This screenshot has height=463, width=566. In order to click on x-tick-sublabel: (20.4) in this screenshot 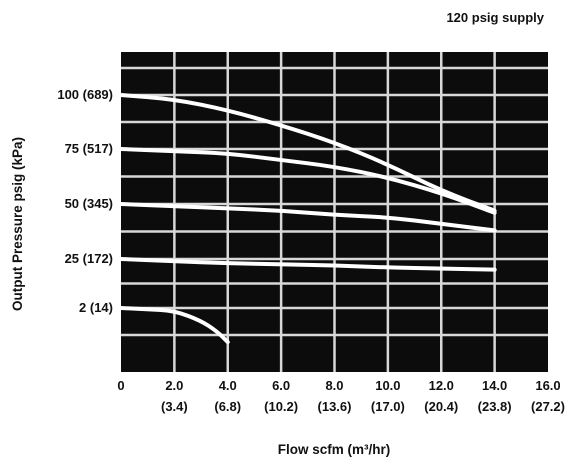, I will do `click(441, 406)`.